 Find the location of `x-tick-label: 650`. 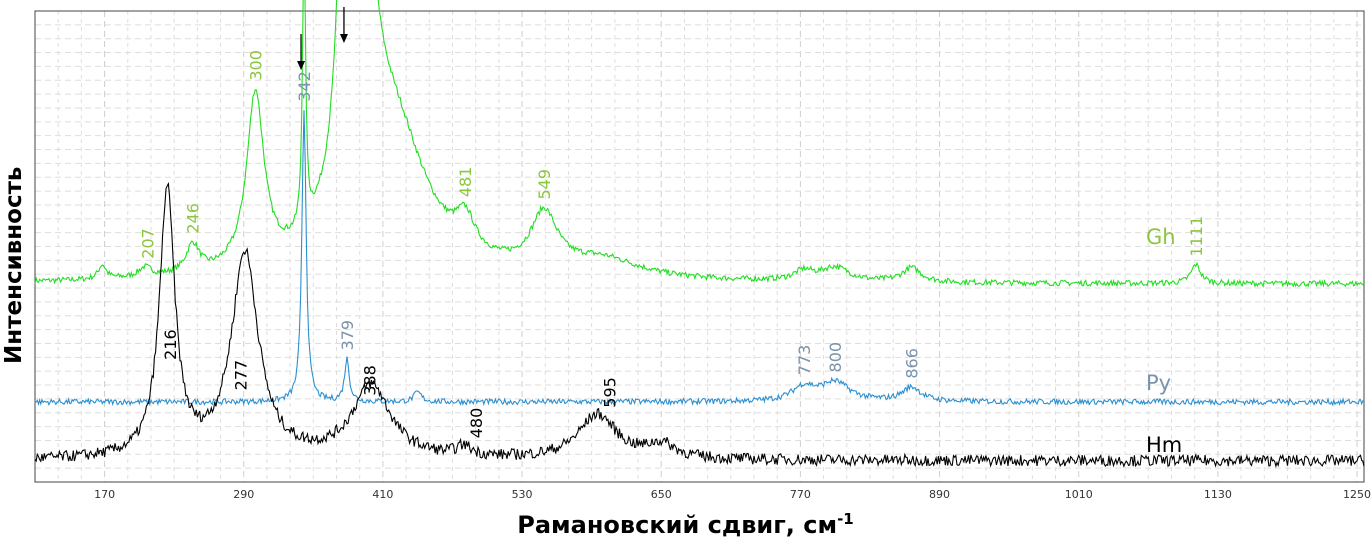

x-tick-label: 650 is located at coordinates (661, 494).